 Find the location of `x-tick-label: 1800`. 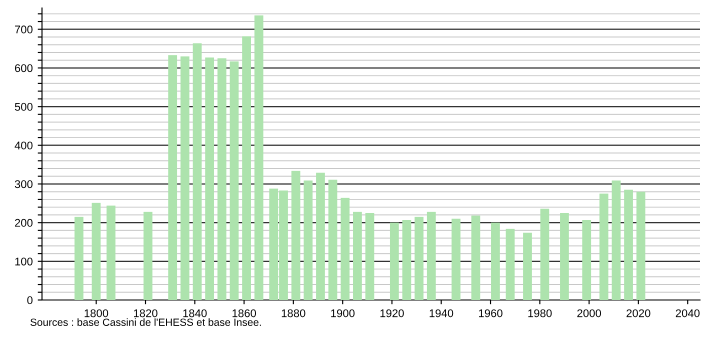

x-tick-label: 1800 is located at coordinates (96, 313).